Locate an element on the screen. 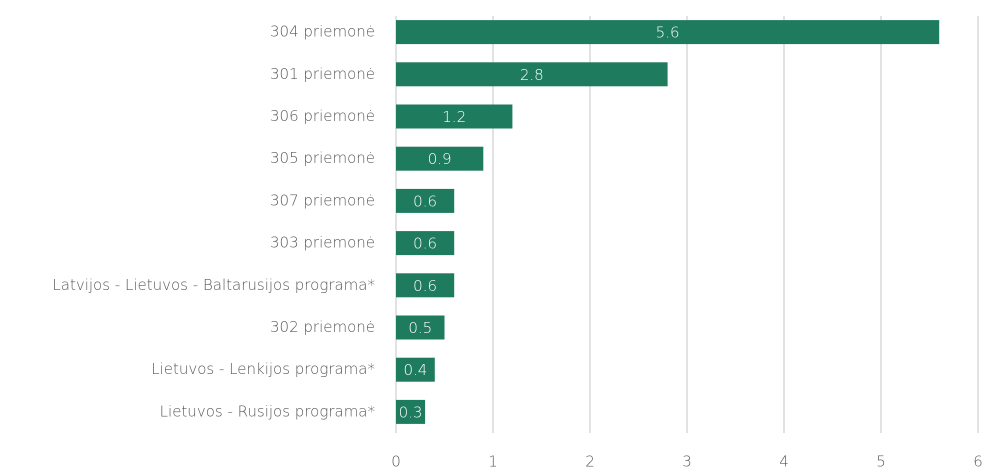 The width and height of the screenshot is (982, 468). y-tick-label: 305 priemonė is located at coordinates (322, 158).